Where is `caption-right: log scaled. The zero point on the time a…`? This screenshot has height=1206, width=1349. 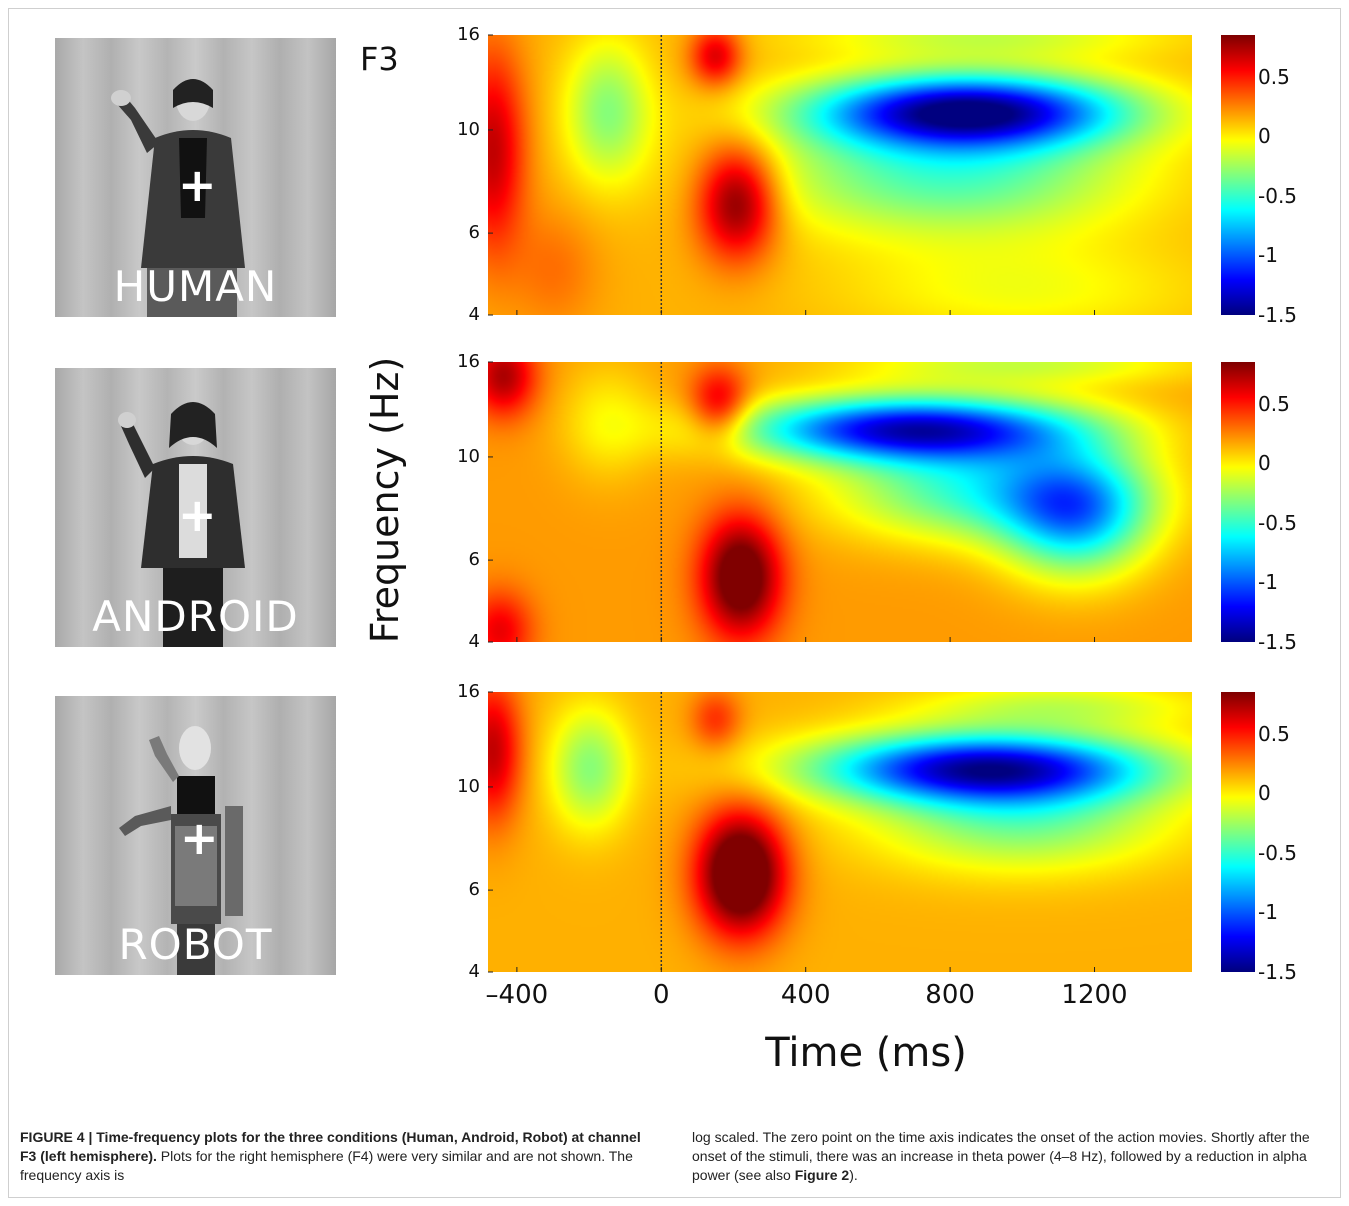
caption-right: log scaled. The zero point on the time a… is located at coordinates (1007, 1156).